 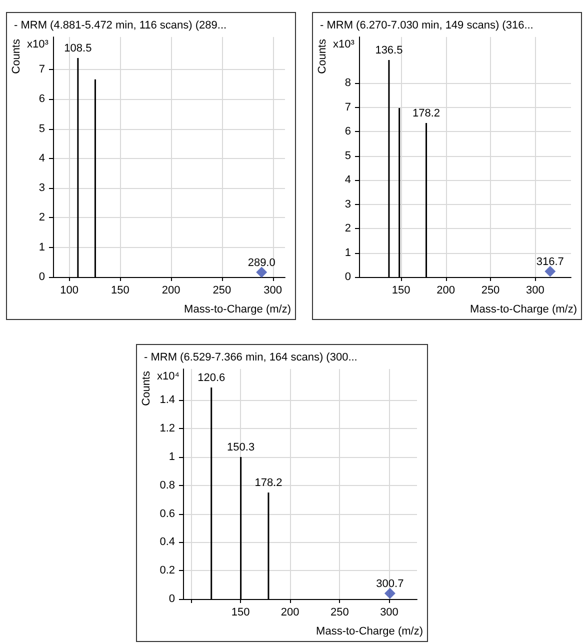 What do you see at coordinates (167, 400) in the screenshot?
I see `y-tick-label: 1.4` at bounding box center [167, 400].